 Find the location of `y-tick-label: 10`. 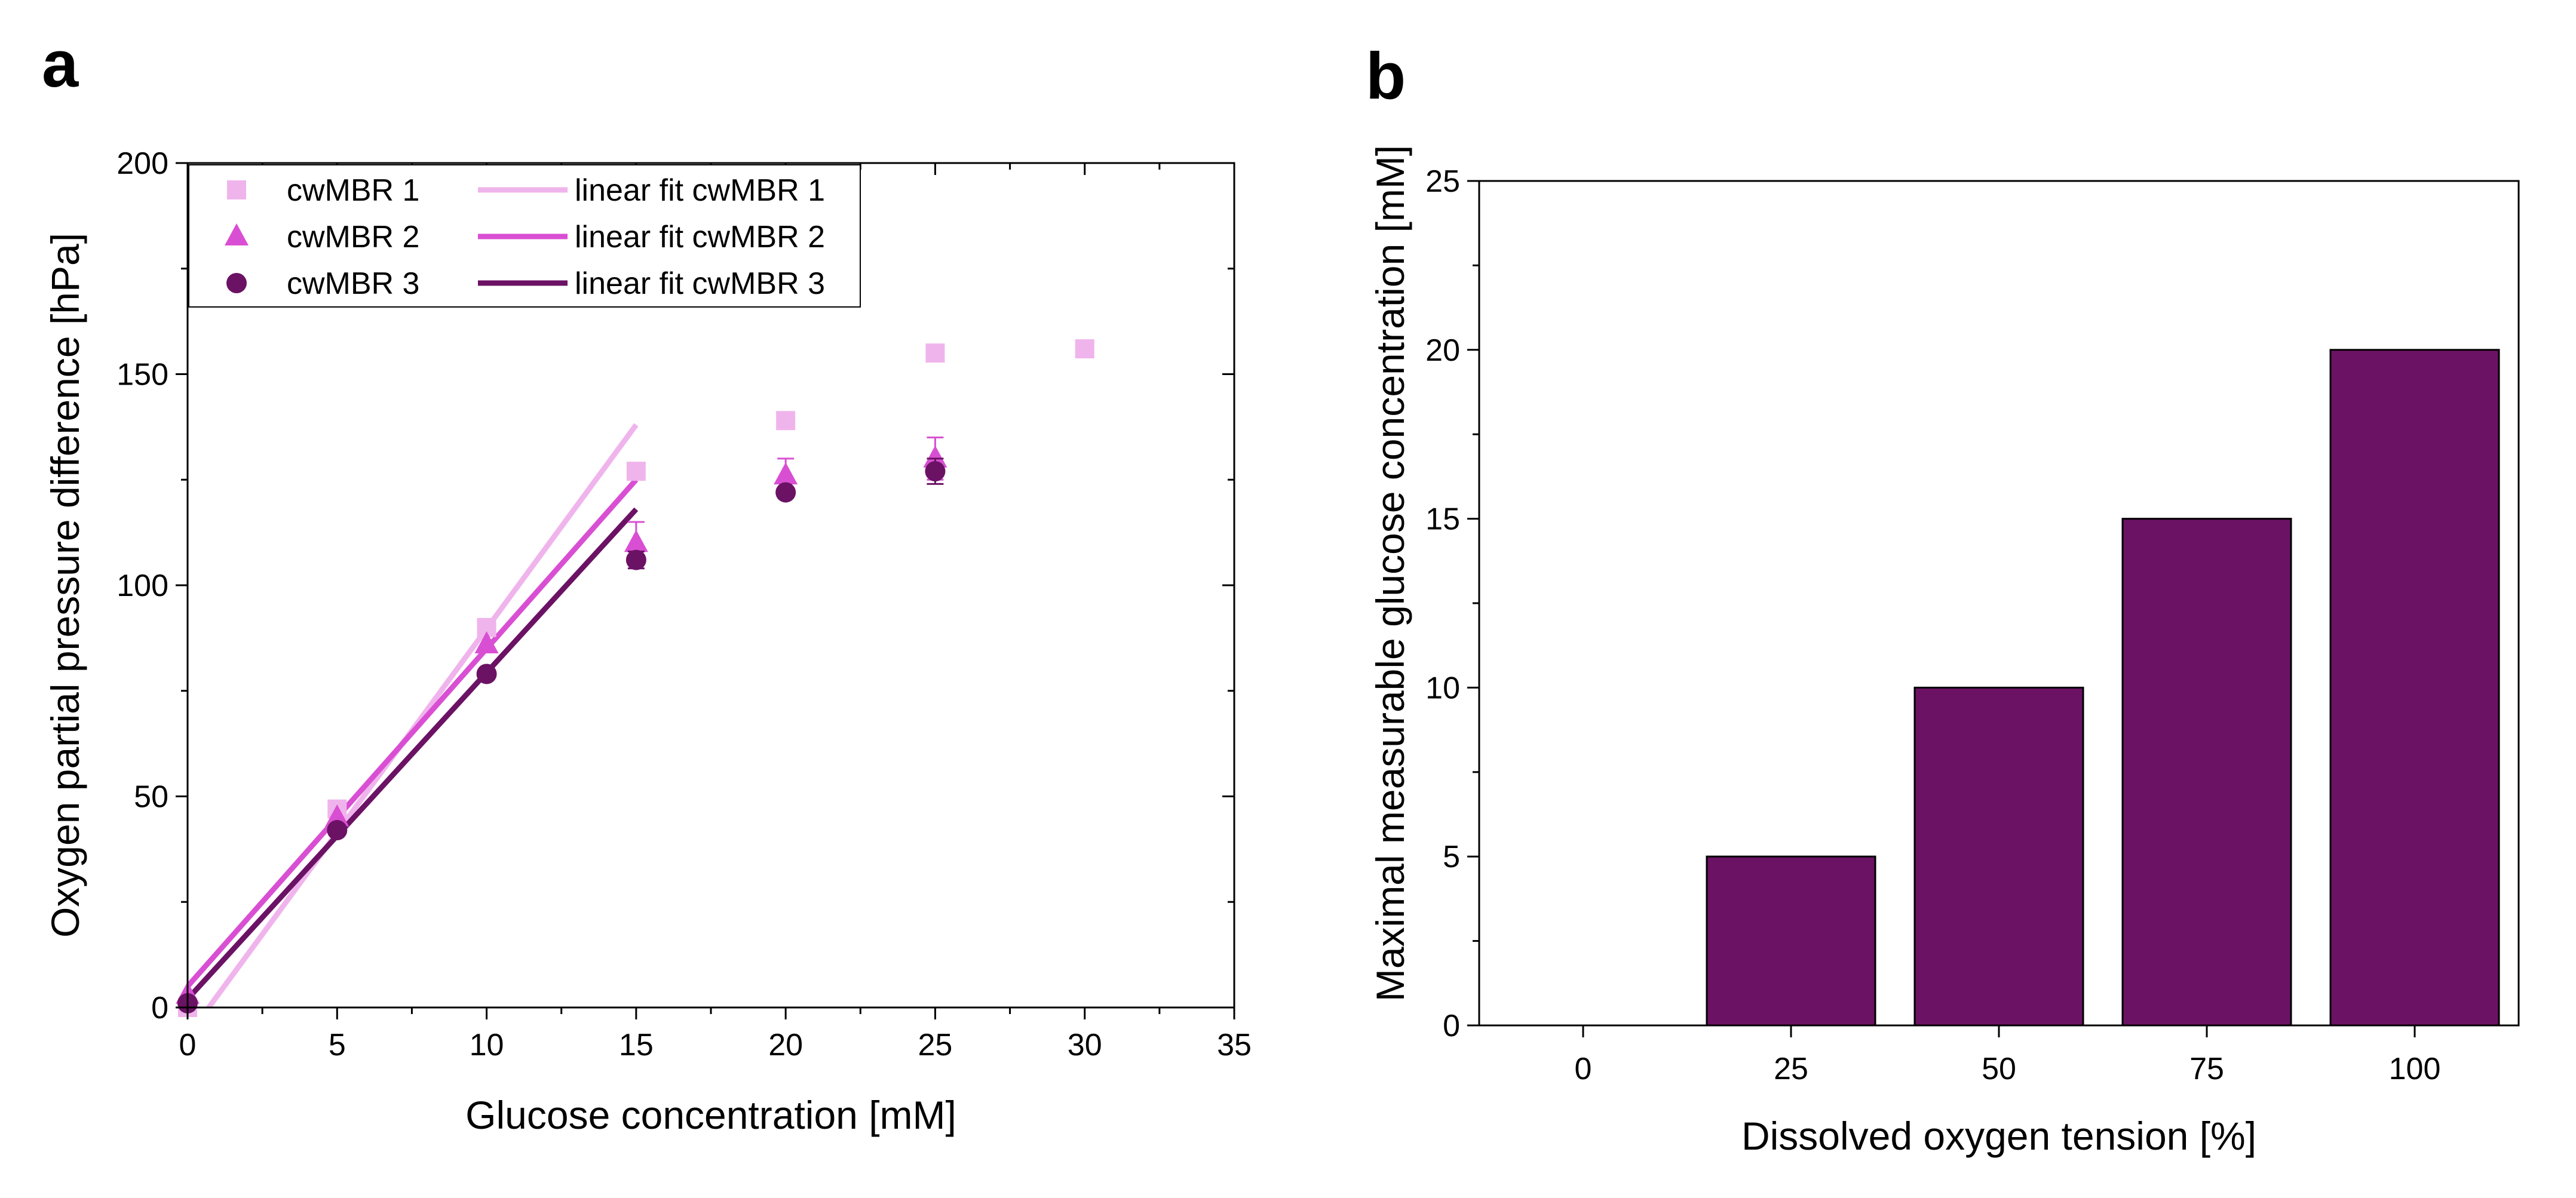

y-tick-label: 10 is located at coordinates (1442, 688).